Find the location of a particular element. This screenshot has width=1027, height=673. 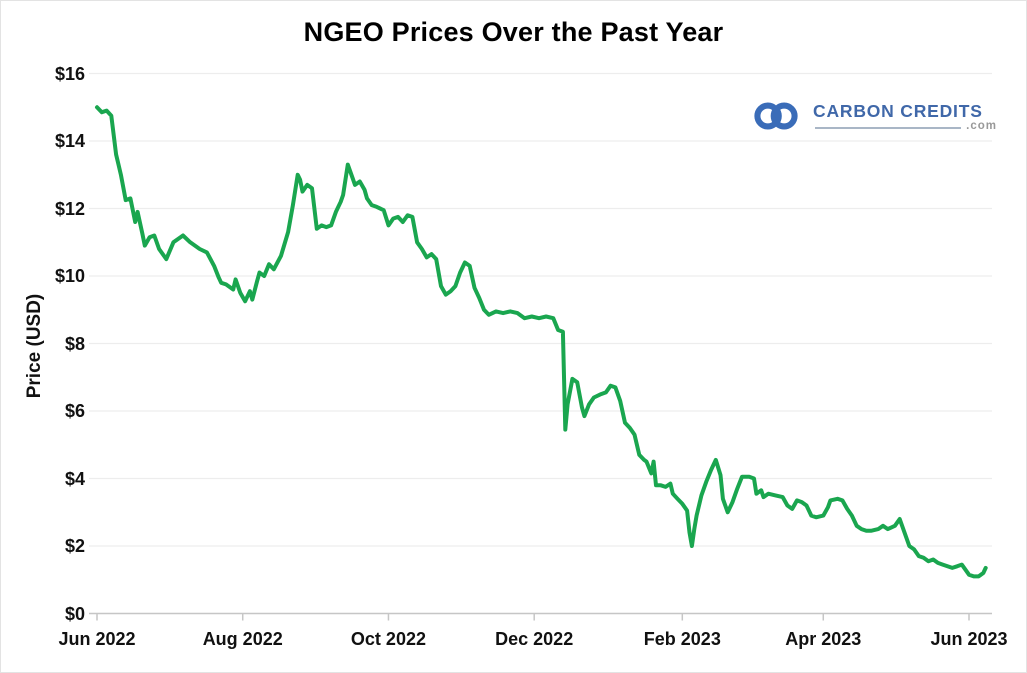

y-tick-label: $16 is located at coordinates (69, 73).